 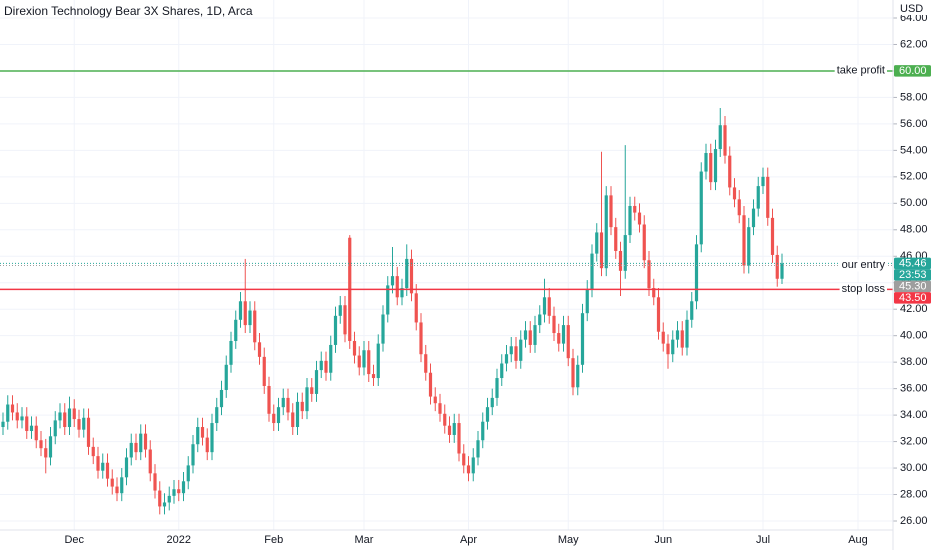 What do you see at coordinates (914, 309) in the screenshot?
I see `y-tick-label: 42.00` at bounding box center [914, 309].